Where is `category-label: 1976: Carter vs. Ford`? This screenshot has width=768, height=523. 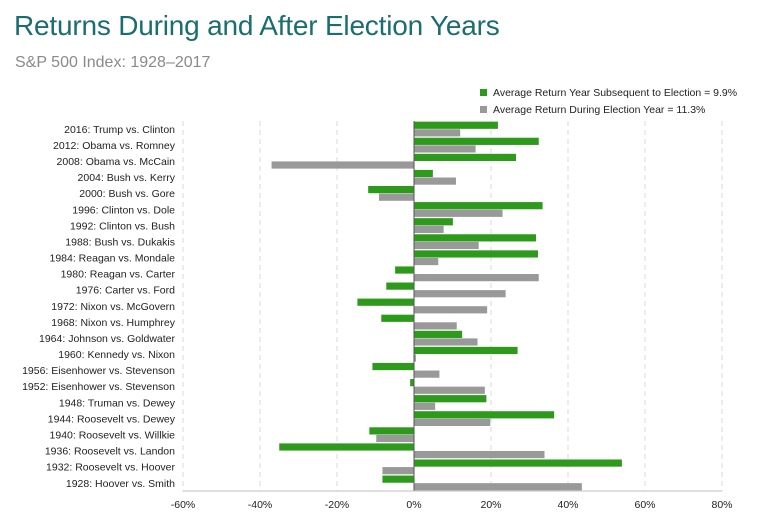
category-label: 1976: Carter vs. Ford is located at coordinates (125, 291).